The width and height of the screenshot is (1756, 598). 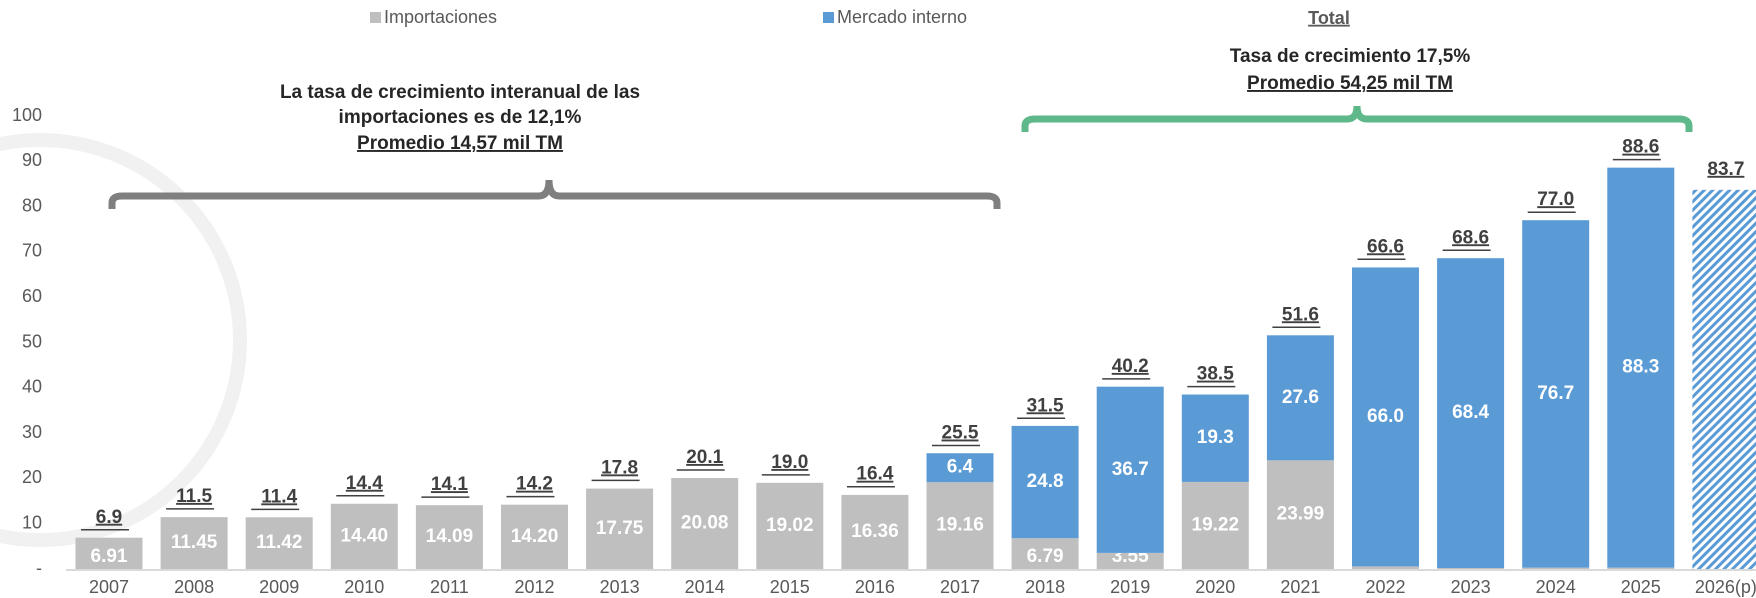 What do you see at coordinates (620, 587) in the screenshot?
I see `x-tick-label: 2013` at bounding box center [620, 587].